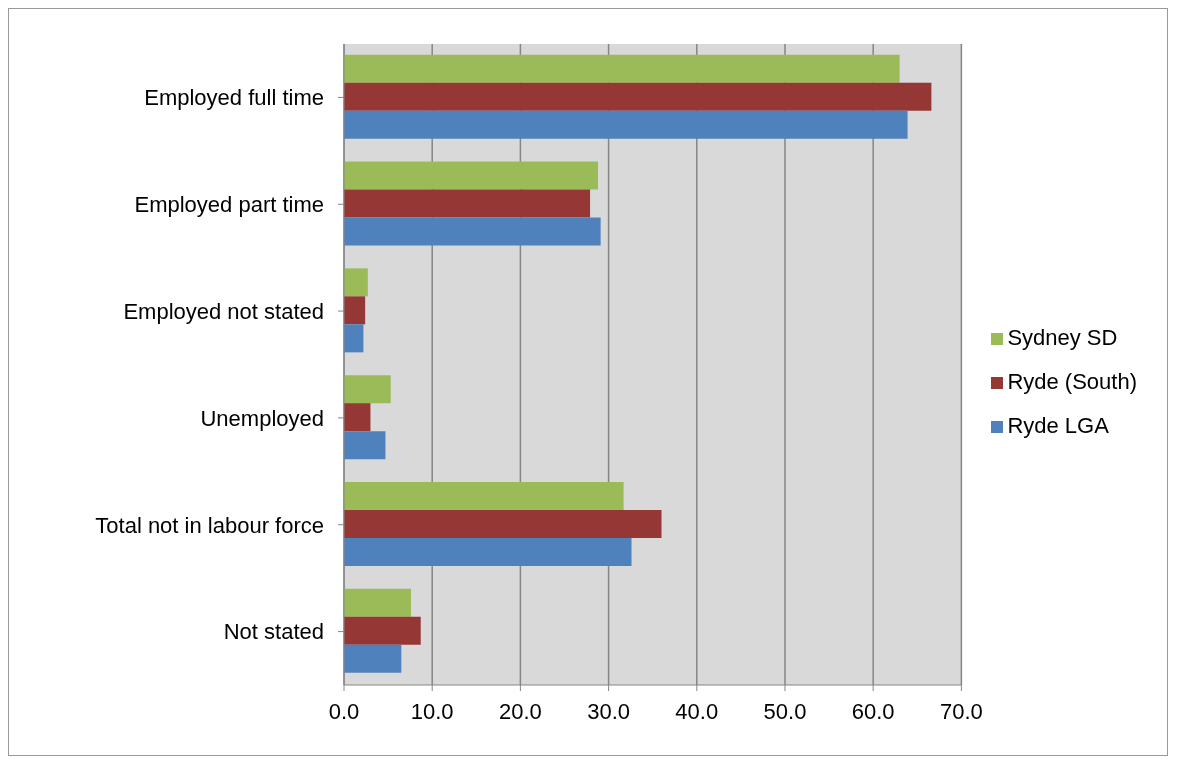  What do you see at coordinates (608, 711) in the screenshot?
I see `x-tick-label: 30.0` at bounding box center [608, 711].